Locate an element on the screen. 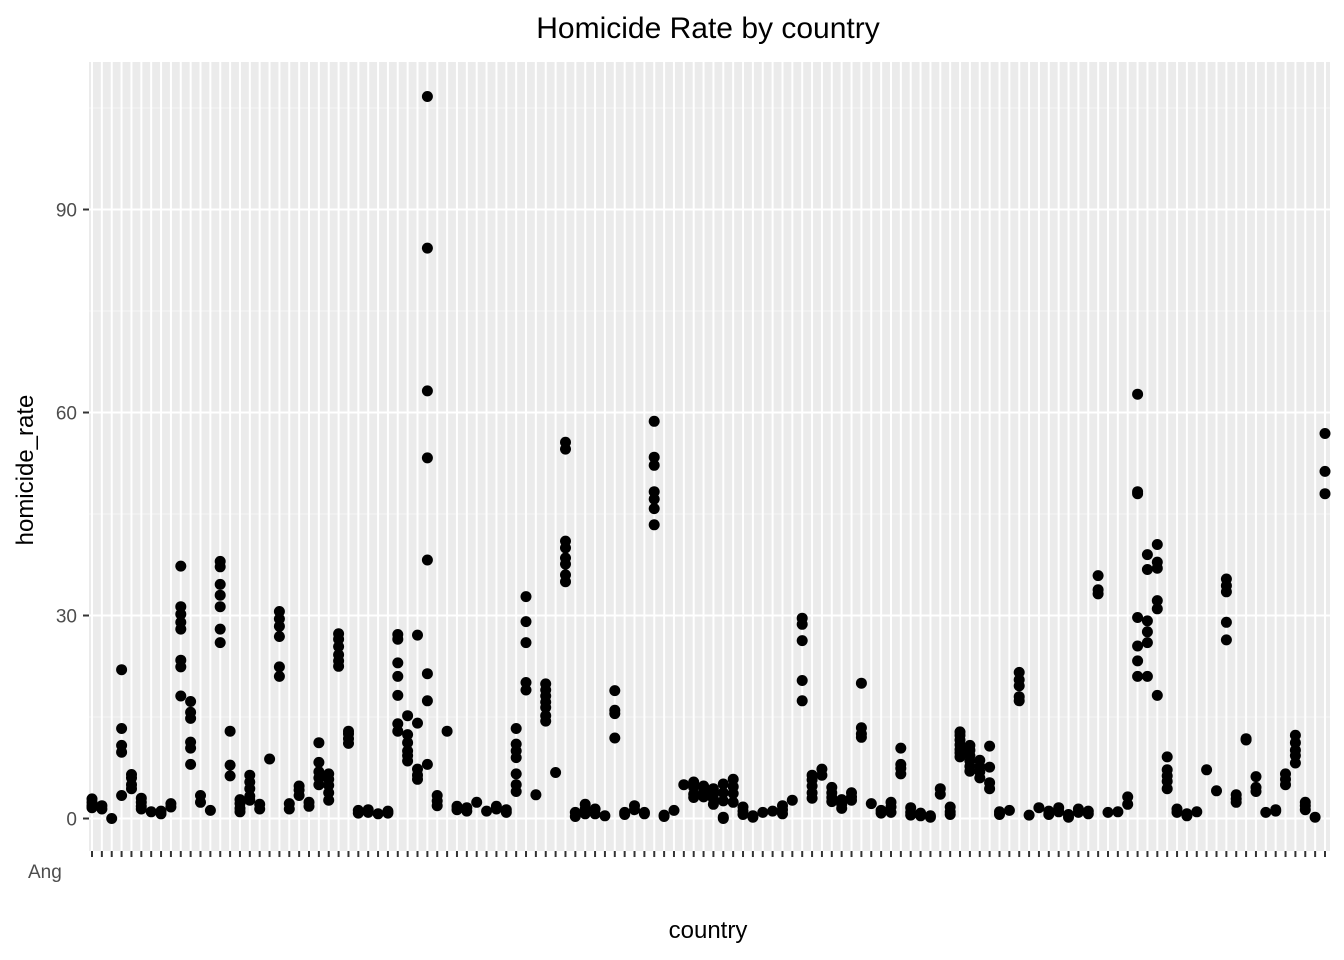 The image size is (1344, 960). y-tick-label: 30 is located at coordinates (66, 617).